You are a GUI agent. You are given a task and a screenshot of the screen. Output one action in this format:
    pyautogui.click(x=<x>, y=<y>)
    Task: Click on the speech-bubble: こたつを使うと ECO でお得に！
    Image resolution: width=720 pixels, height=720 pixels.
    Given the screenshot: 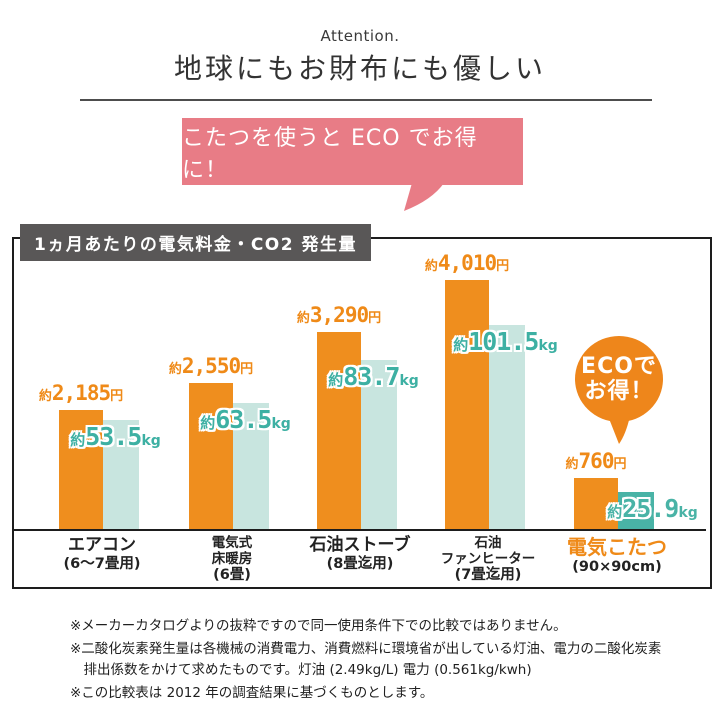 What is the action you would take?
    pyautogui.click(x=352, y=151)
    